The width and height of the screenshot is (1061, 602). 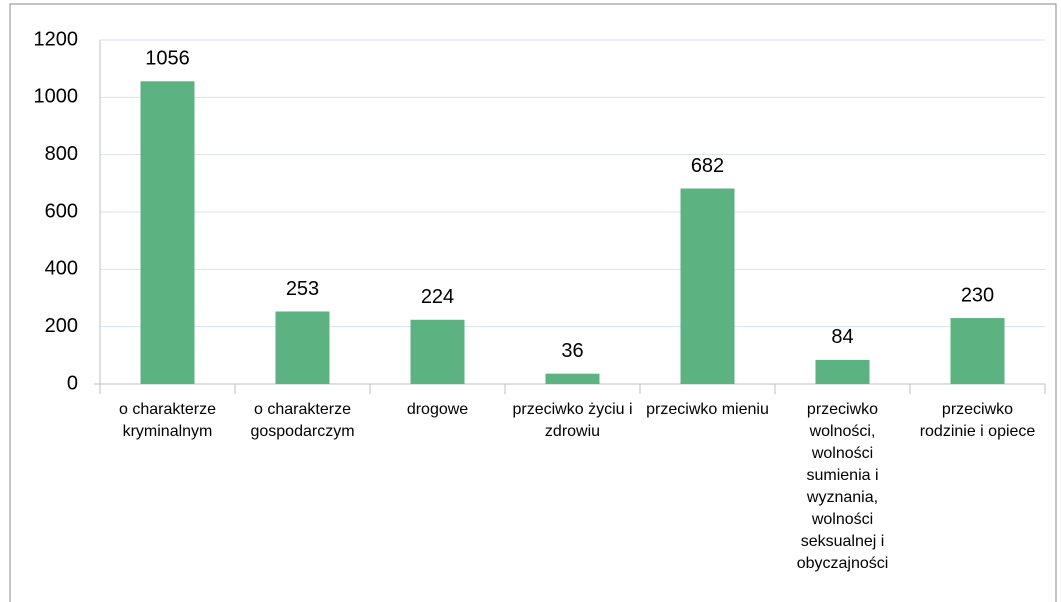 What do you see at coordinates (167, 420) in the screenshot?
I see `x-tick-label: o charakterze kryminalnym` at bounding box center [167, 420].